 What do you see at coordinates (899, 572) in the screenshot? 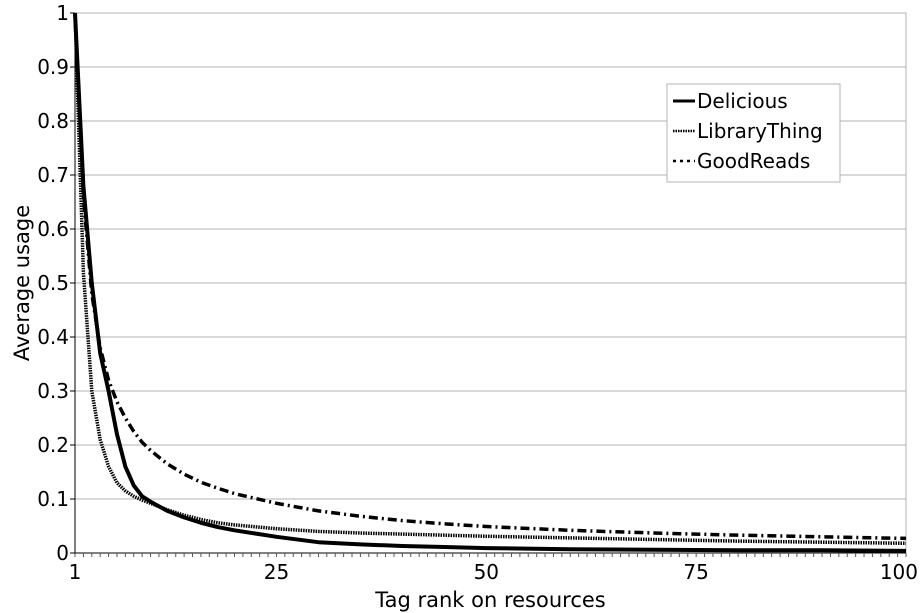
I see `x-tick-label: 100` at bounding box center [899, 572].